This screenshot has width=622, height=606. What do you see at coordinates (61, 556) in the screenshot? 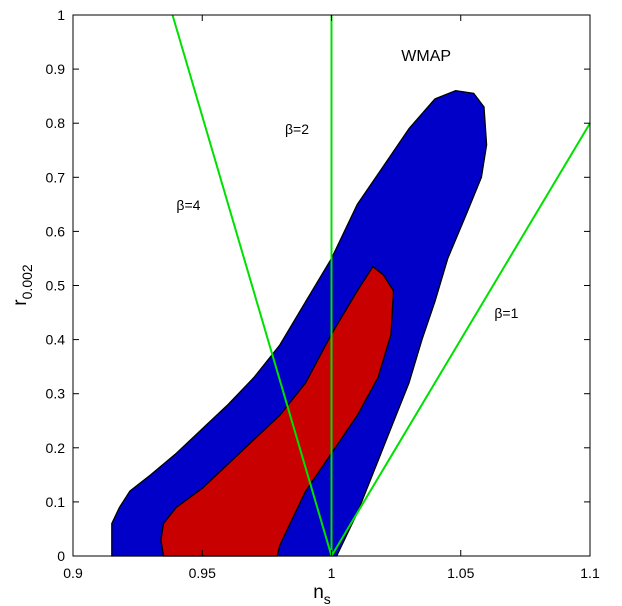
I see `y-tick-label: 0` at bounding box center [61, 556].